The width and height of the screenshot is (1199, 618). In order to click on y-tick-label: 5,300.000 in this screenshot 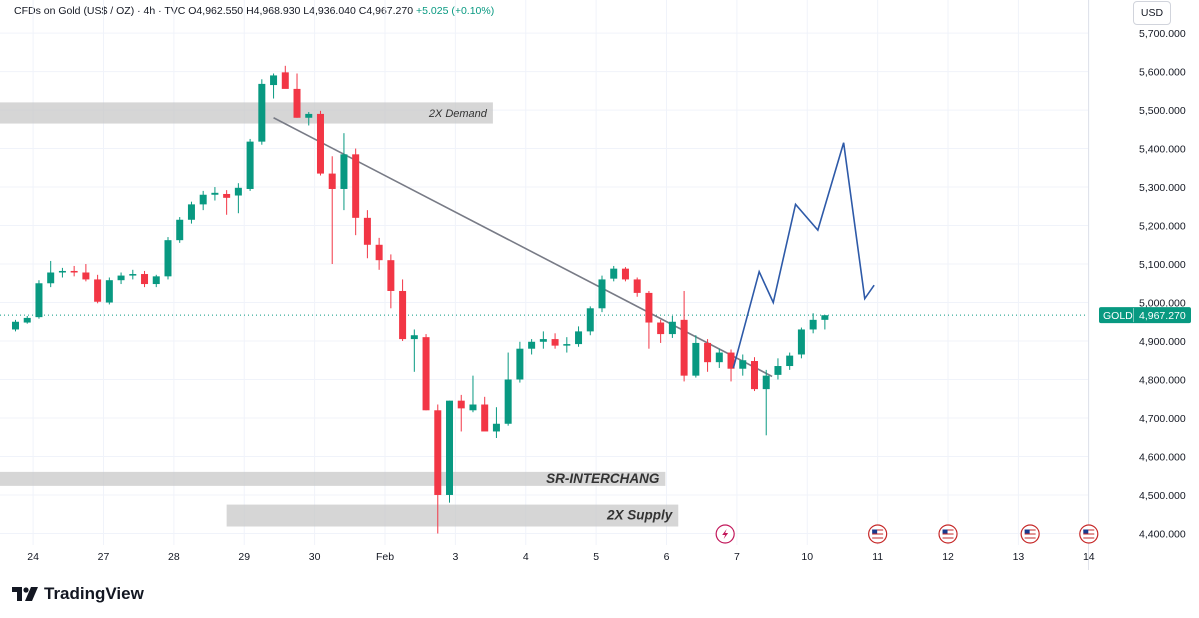, I will do `click(1162, 188)`.